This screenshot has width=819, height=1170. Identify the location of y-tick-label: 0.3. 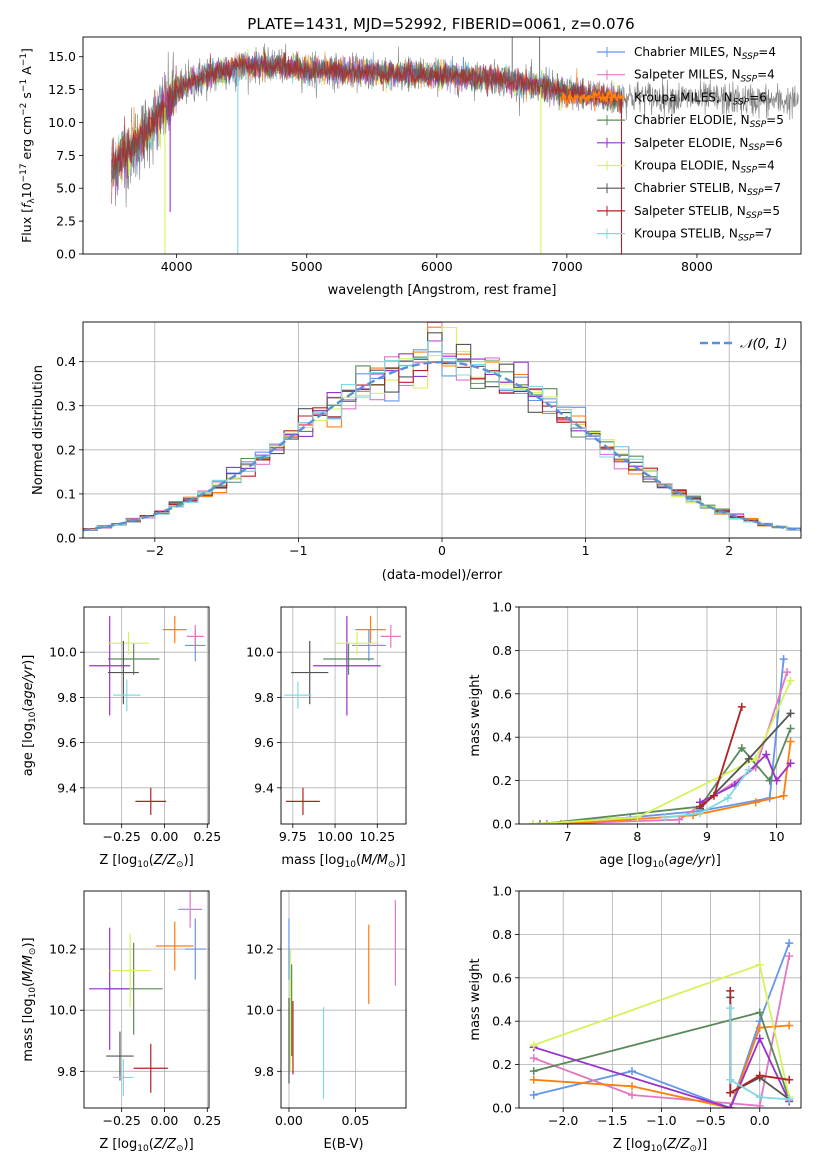
(66, 405).